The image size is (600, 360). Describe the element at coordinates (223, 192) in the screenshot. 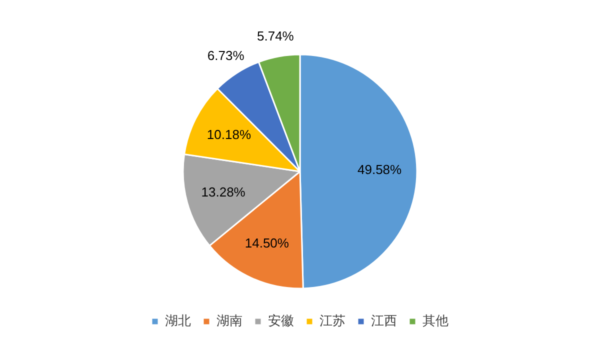

I see `data-label: 13.28%` at that location.